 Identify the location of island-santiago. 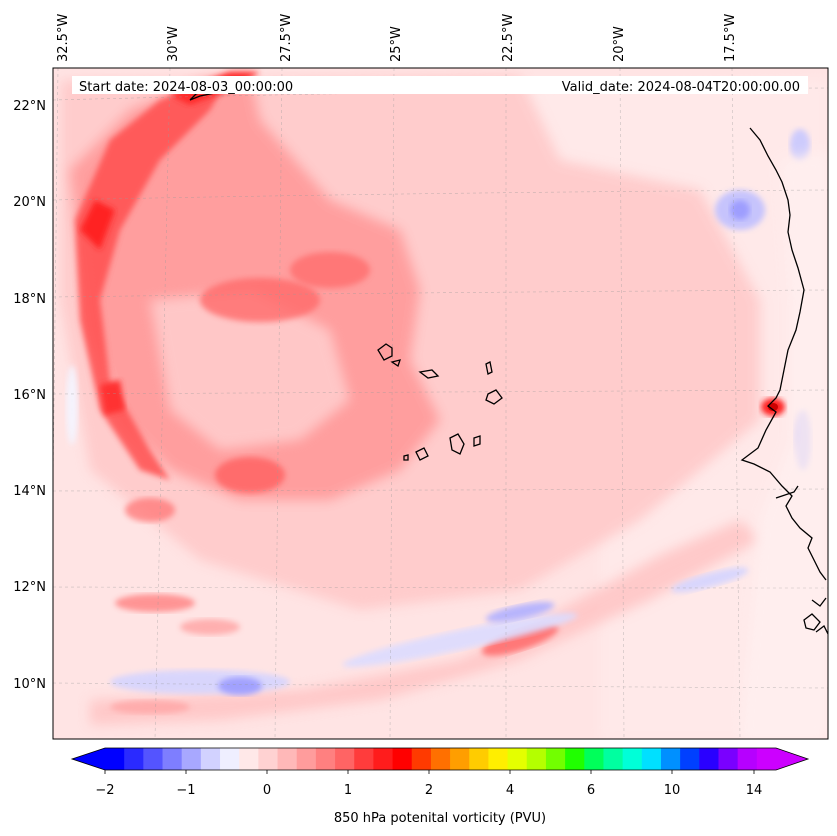
(457, 444).